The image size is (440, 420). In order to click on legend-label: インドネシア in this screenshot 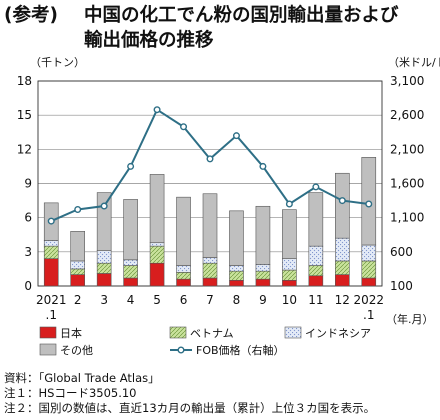, I will do `click(338, 333)`.